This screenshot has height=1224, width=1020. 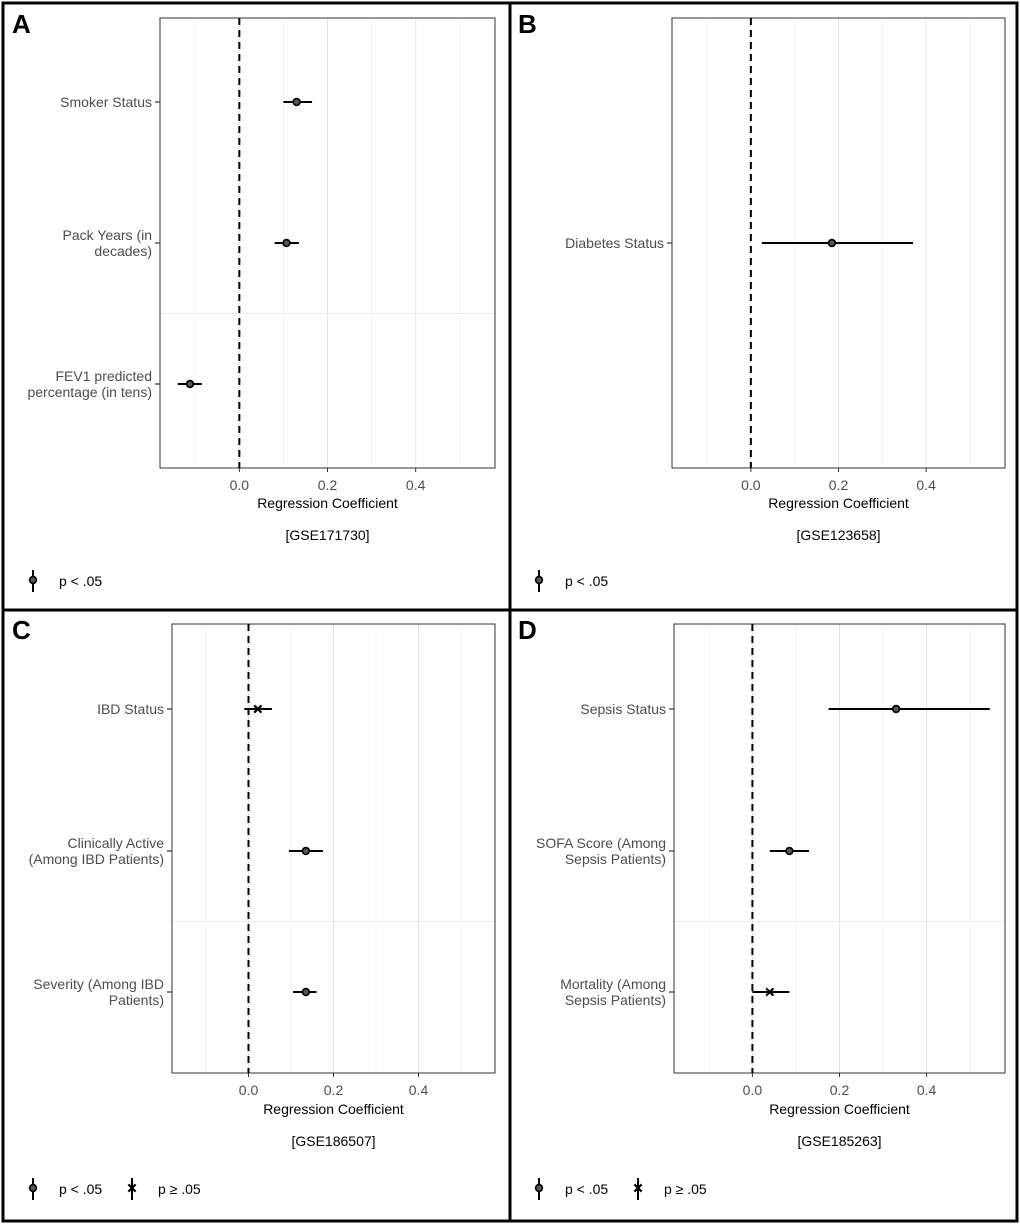 What do you see at coordinates (21, 24) in the screenshot?
I see `panel-label: A` at bounding box center [21, 24].